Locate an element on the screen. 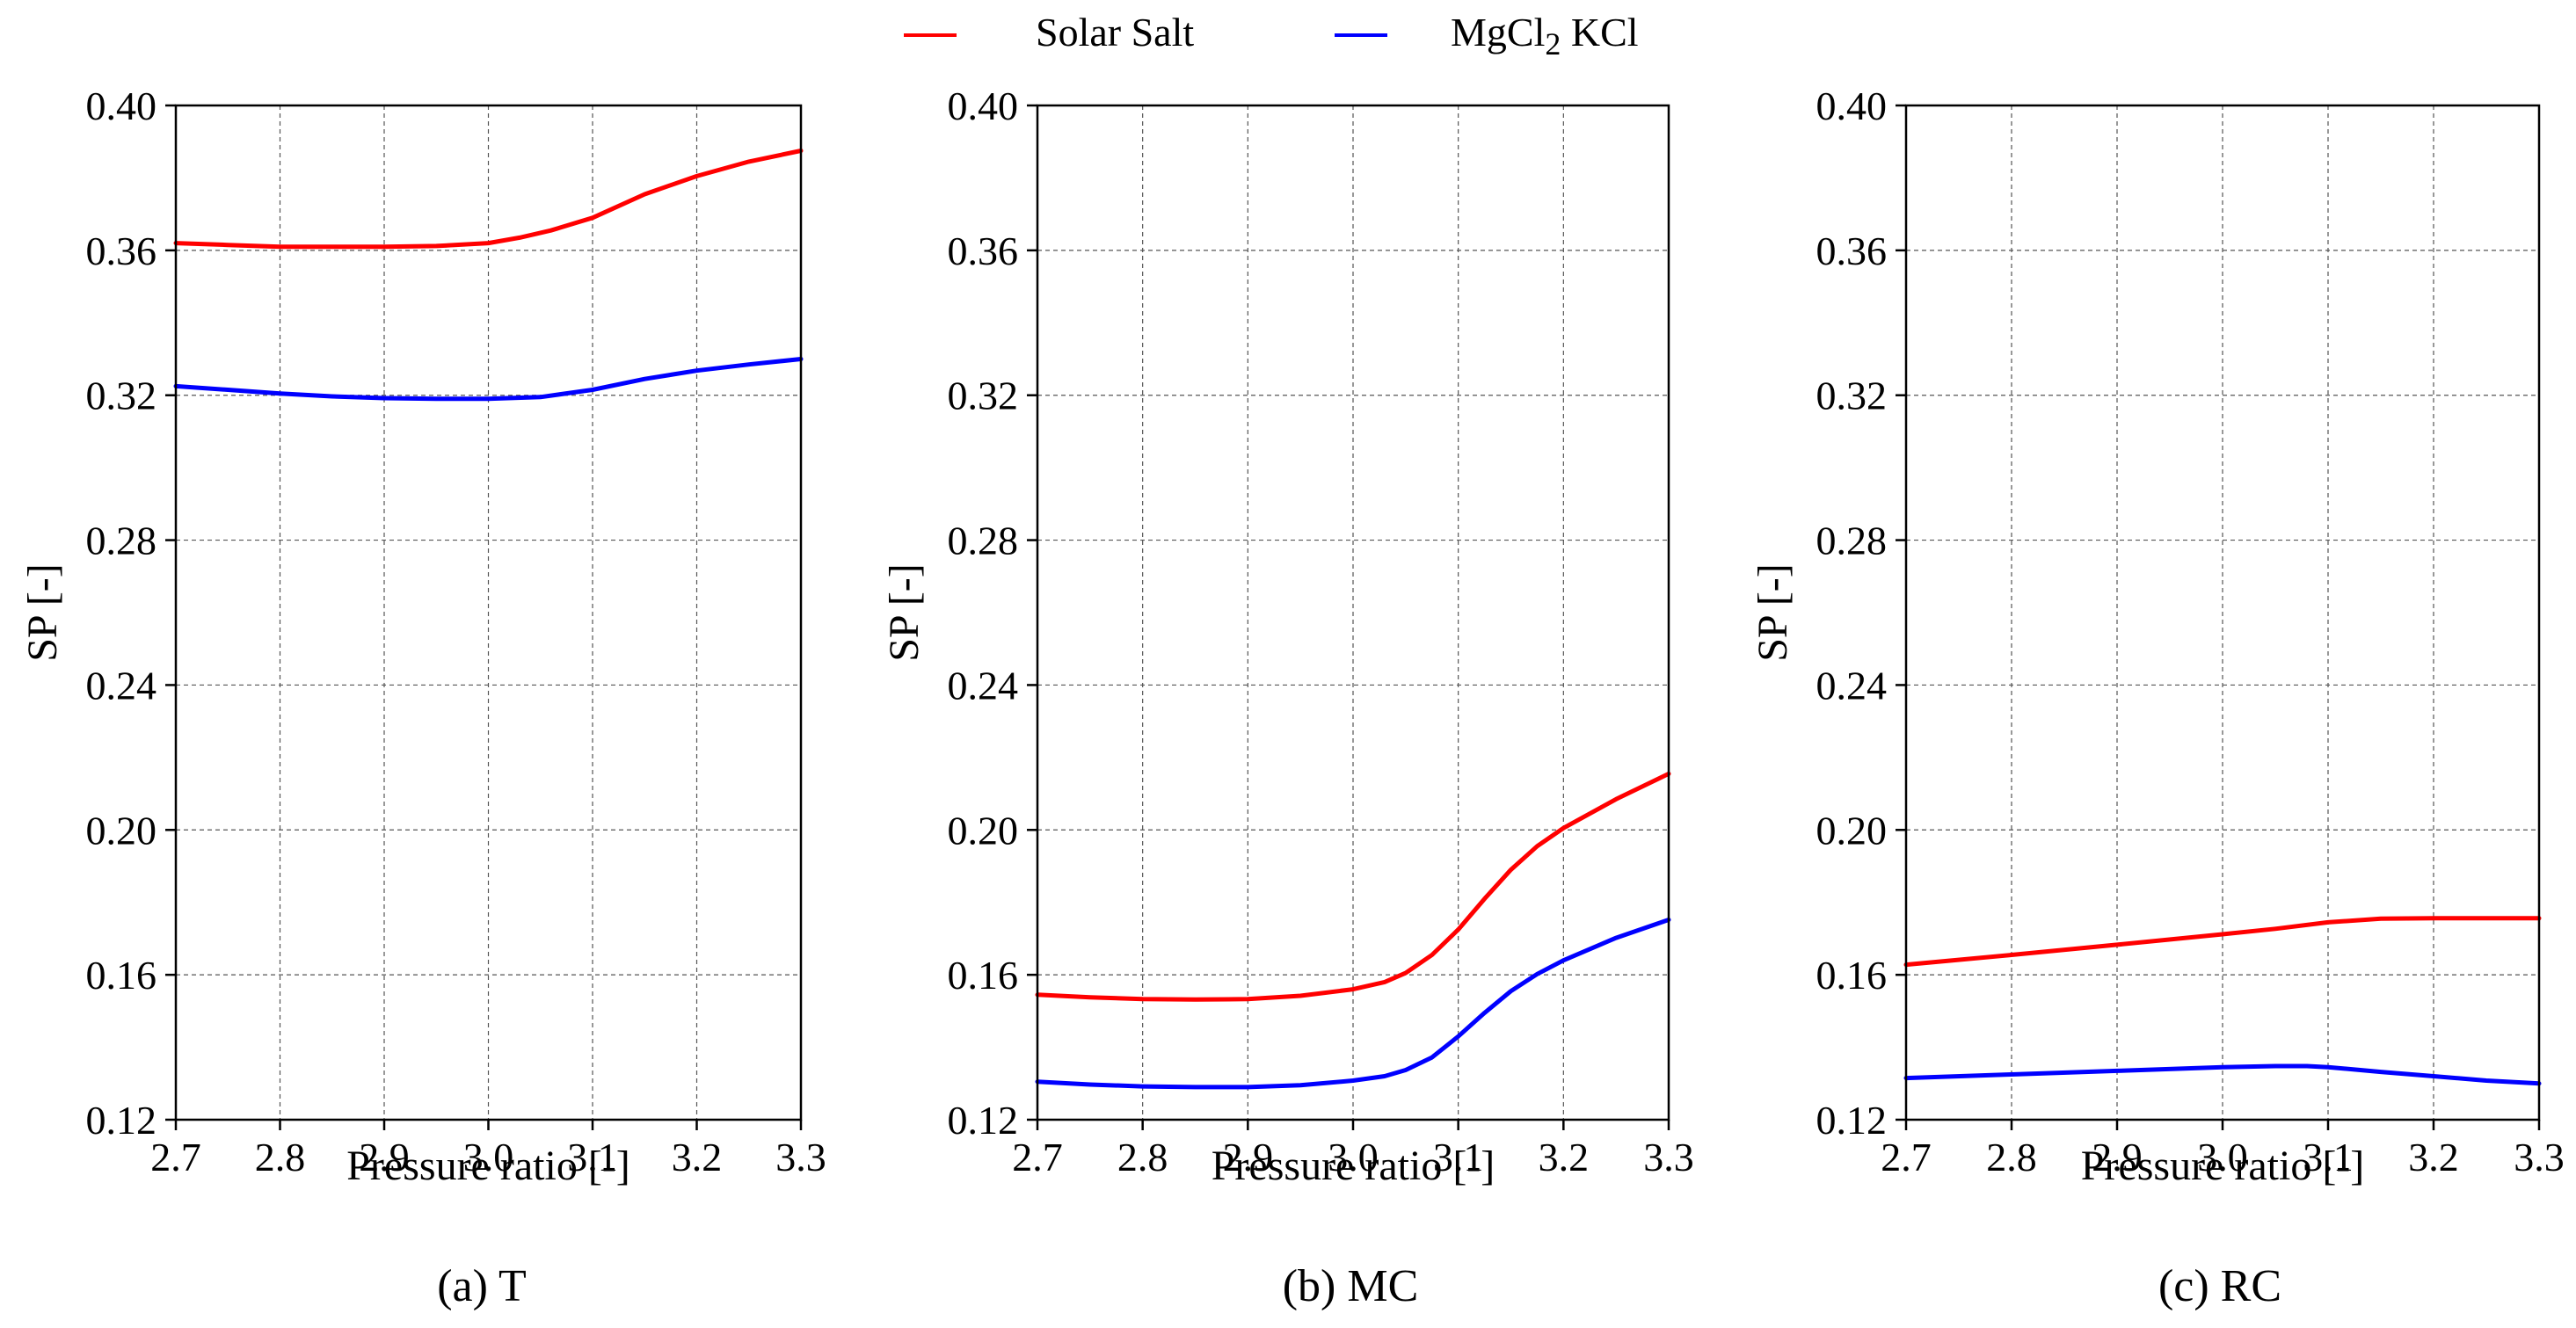 The image size is (2576, 1328). panel-c-ylabel: SP [-] is located at coordinates (1773, 612).